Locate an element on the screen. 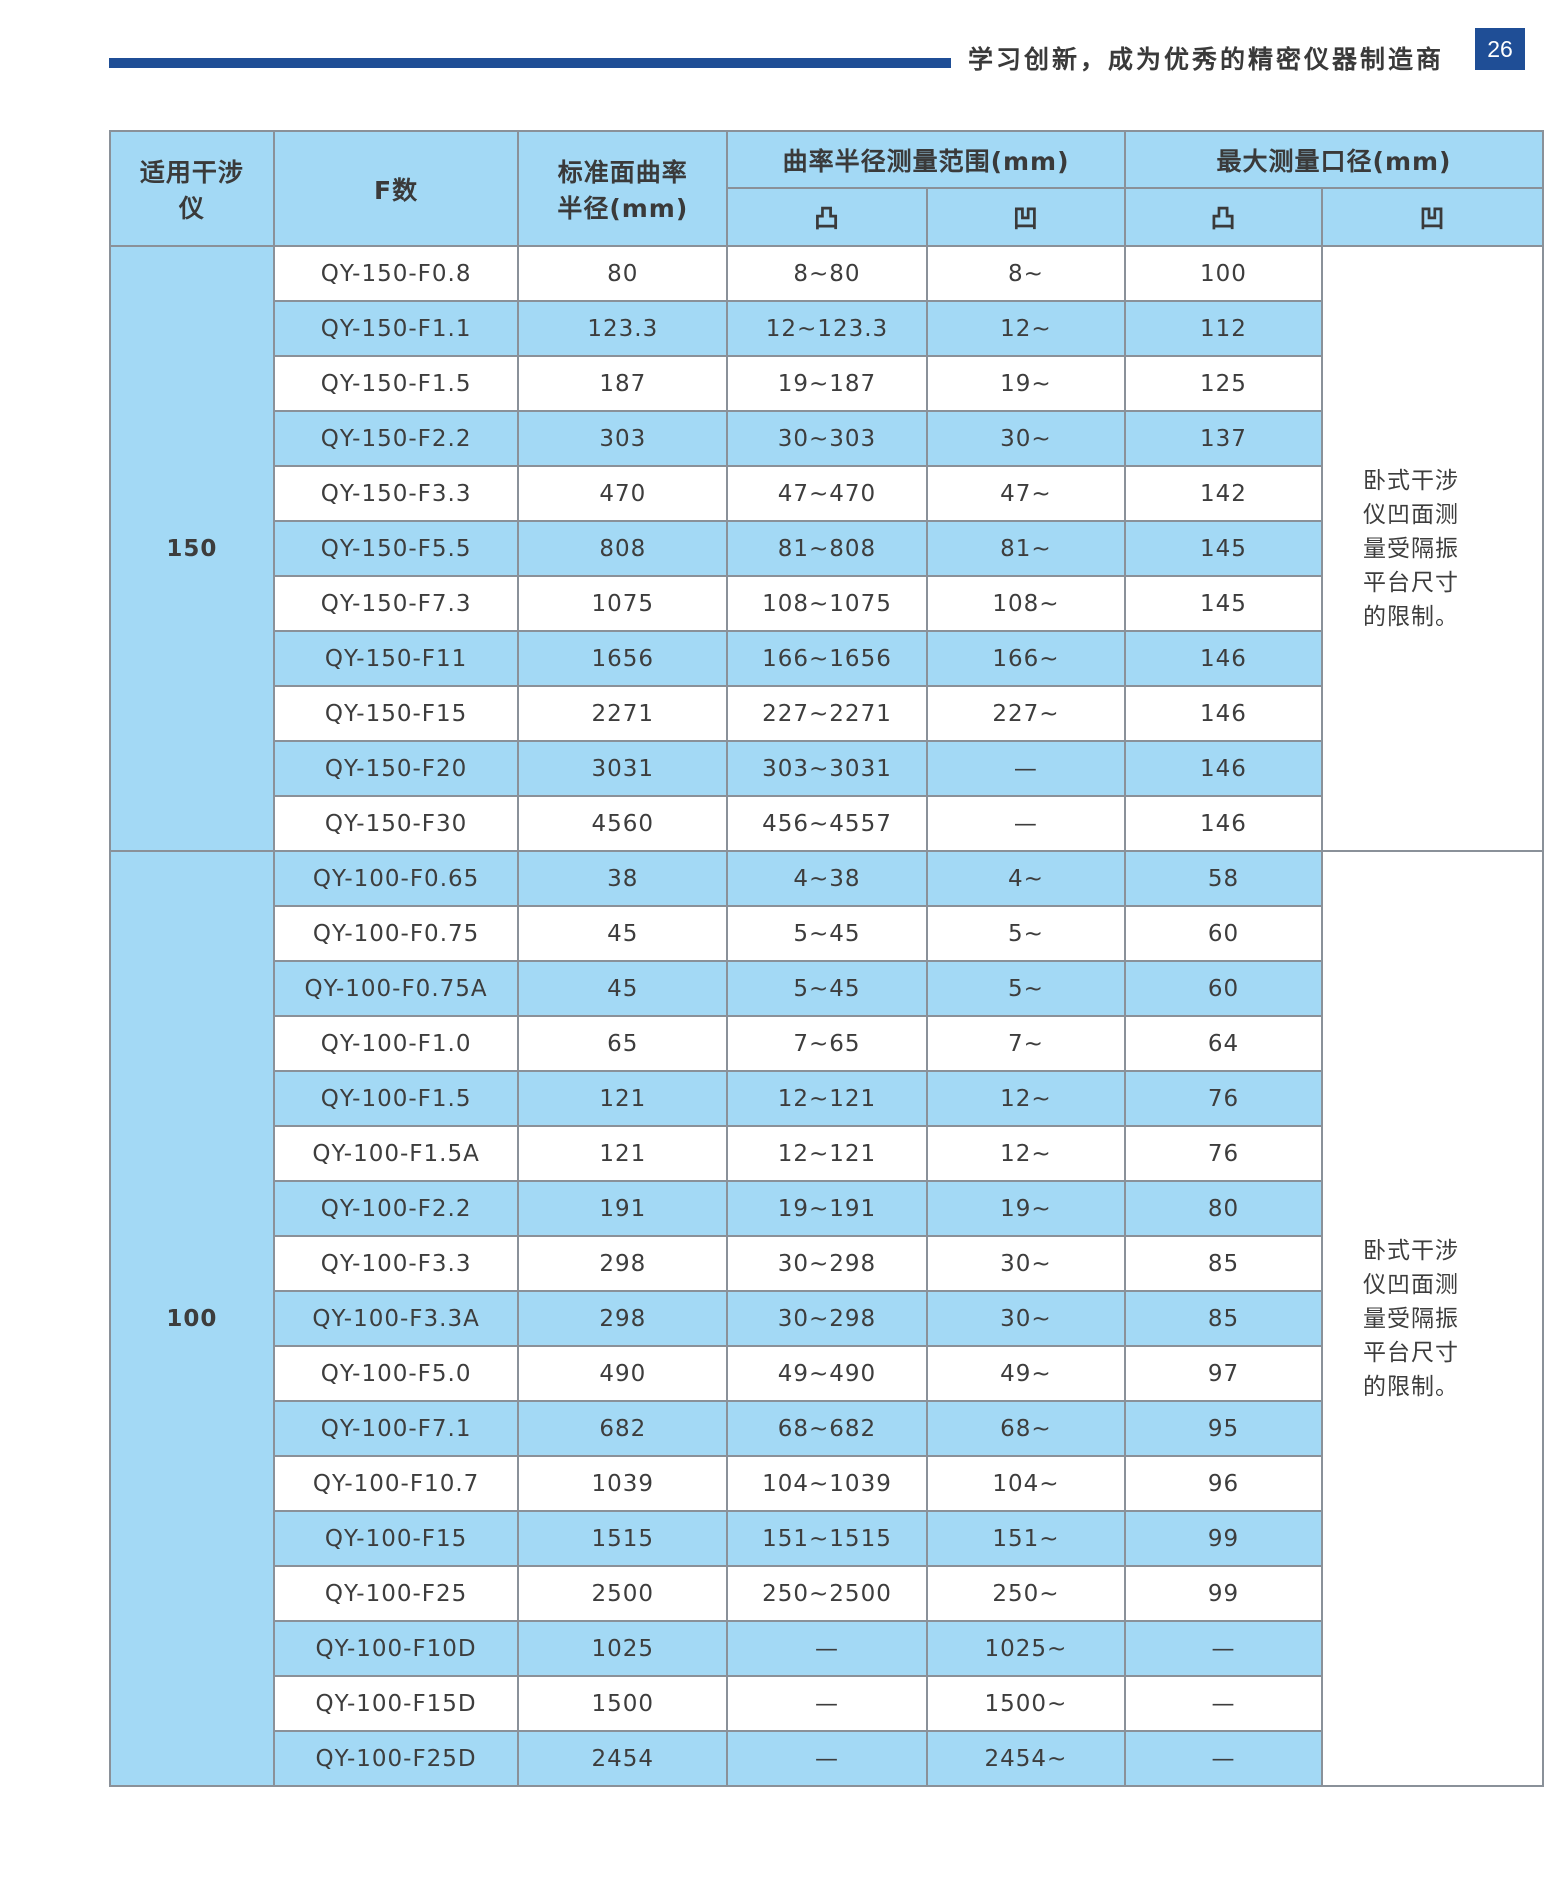 The height and width of the screenshot is (1893, 1544). range-convex-cell: 151~1515 is located at coordinates (827, 1538).